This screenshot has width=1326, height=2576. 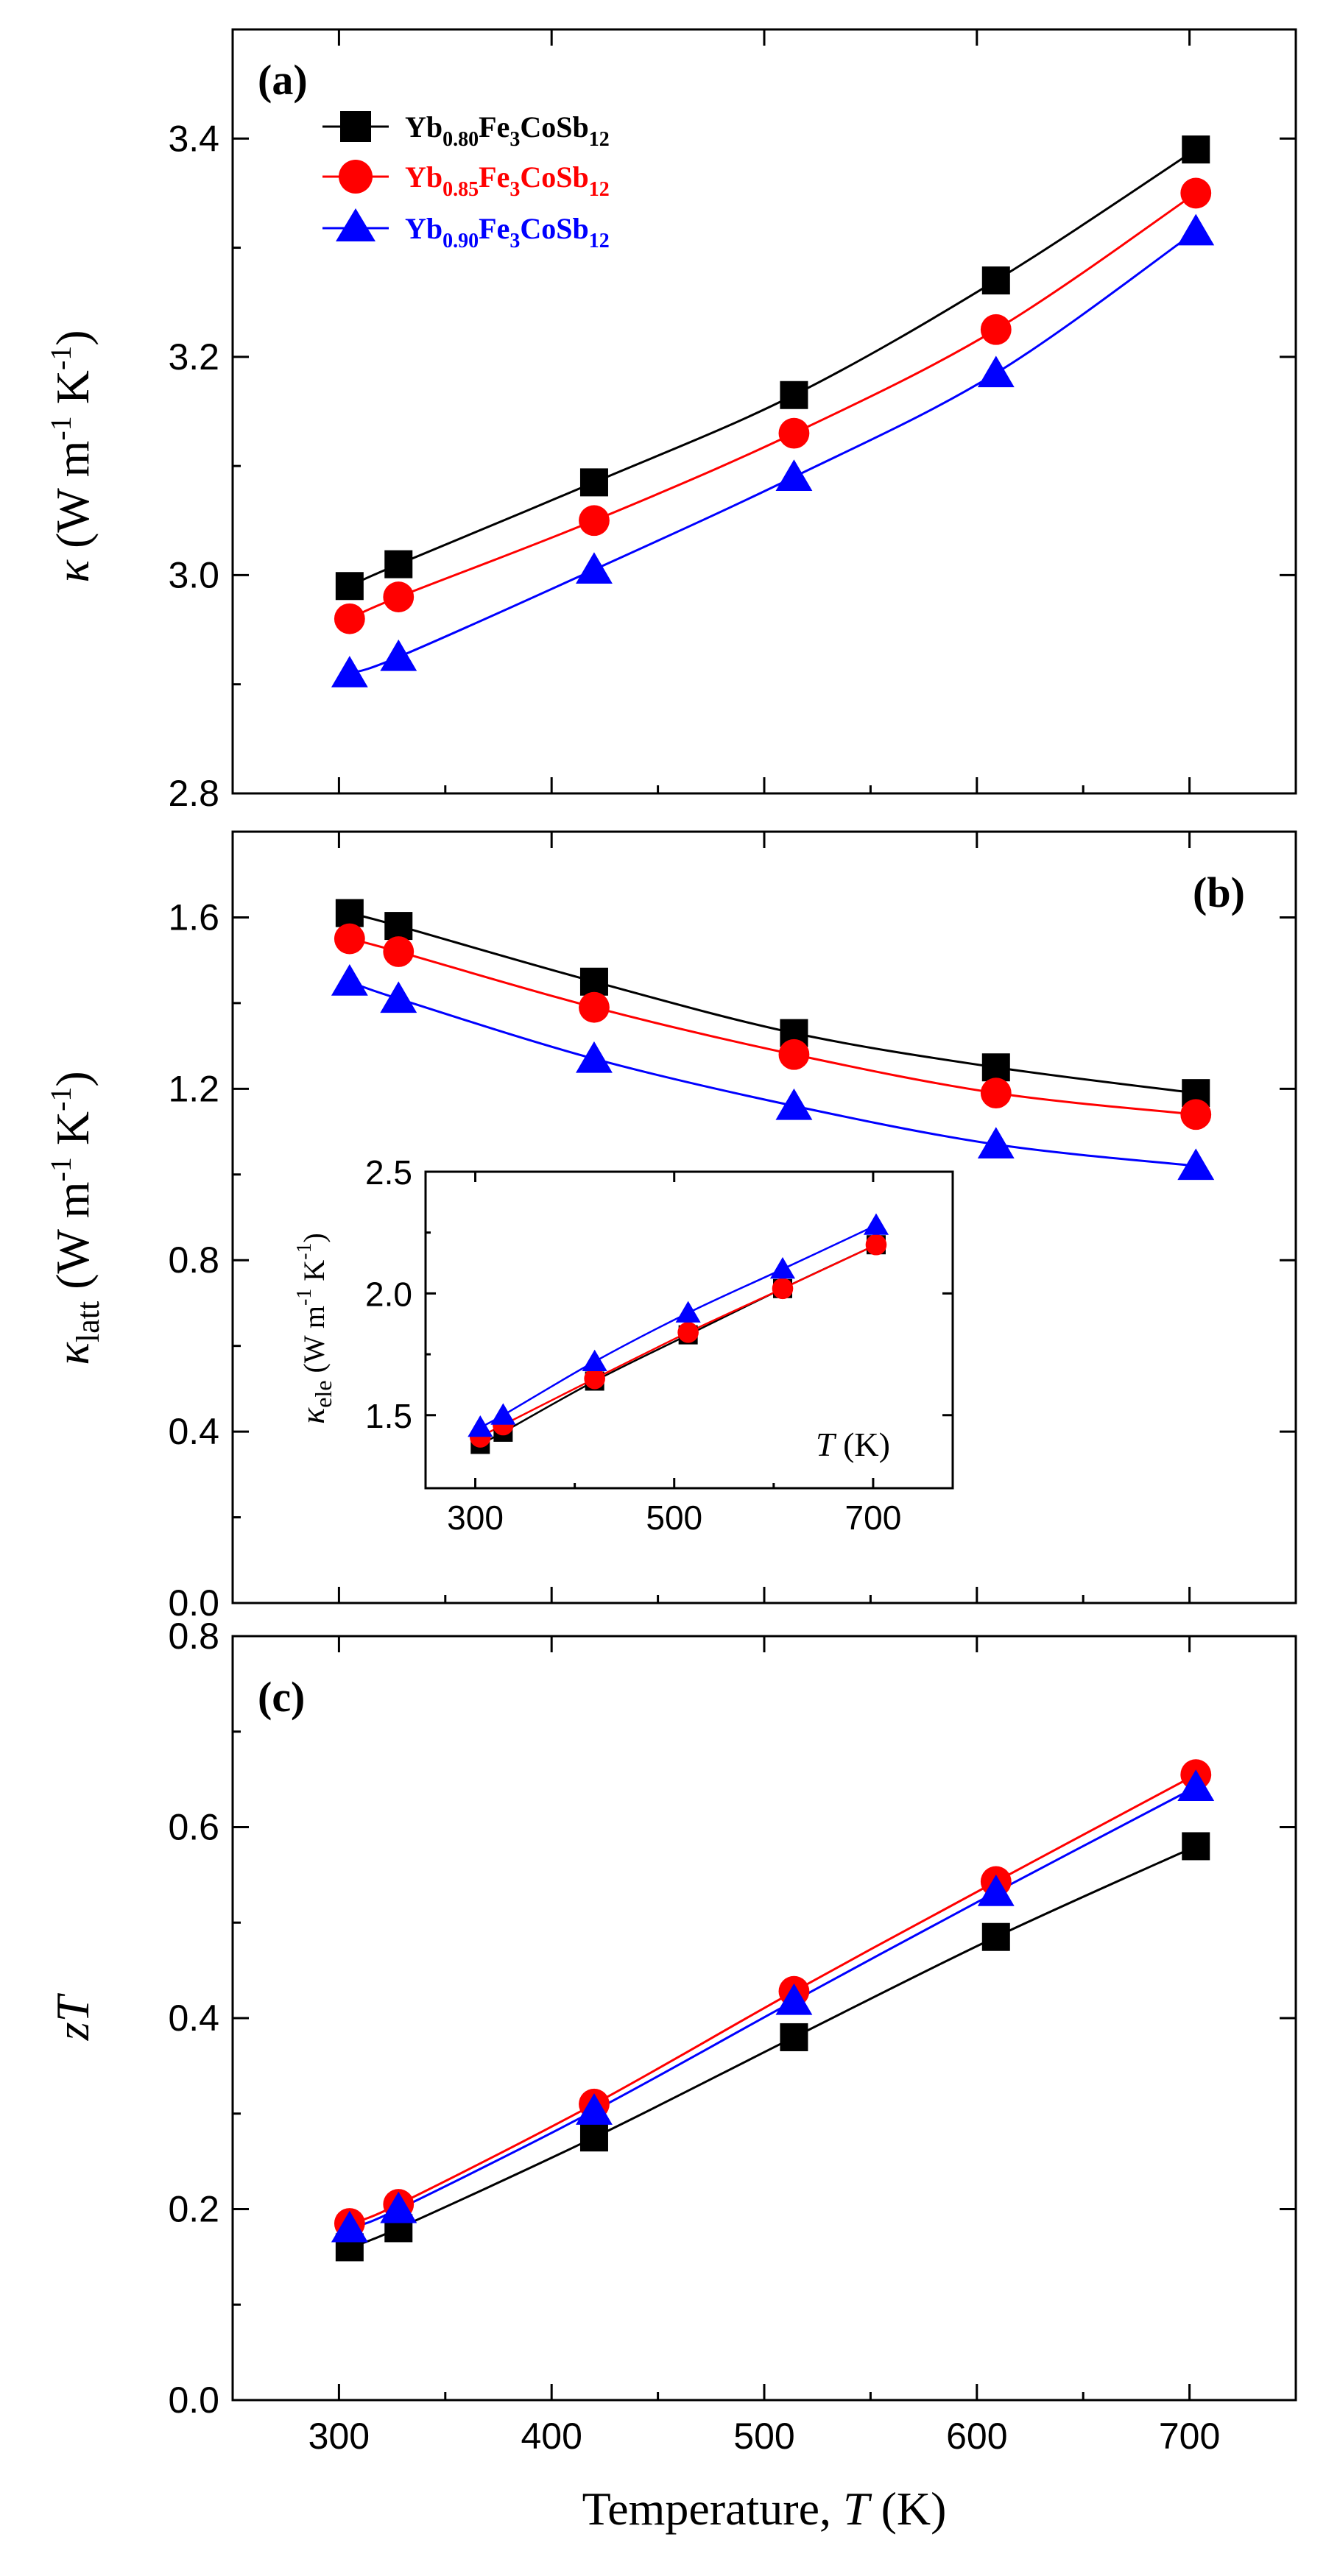 What do you see at coordinates (674, 1517) in the screenshot?
I see `inset-xtick-label: 500` at bounding box center [674, 1517].